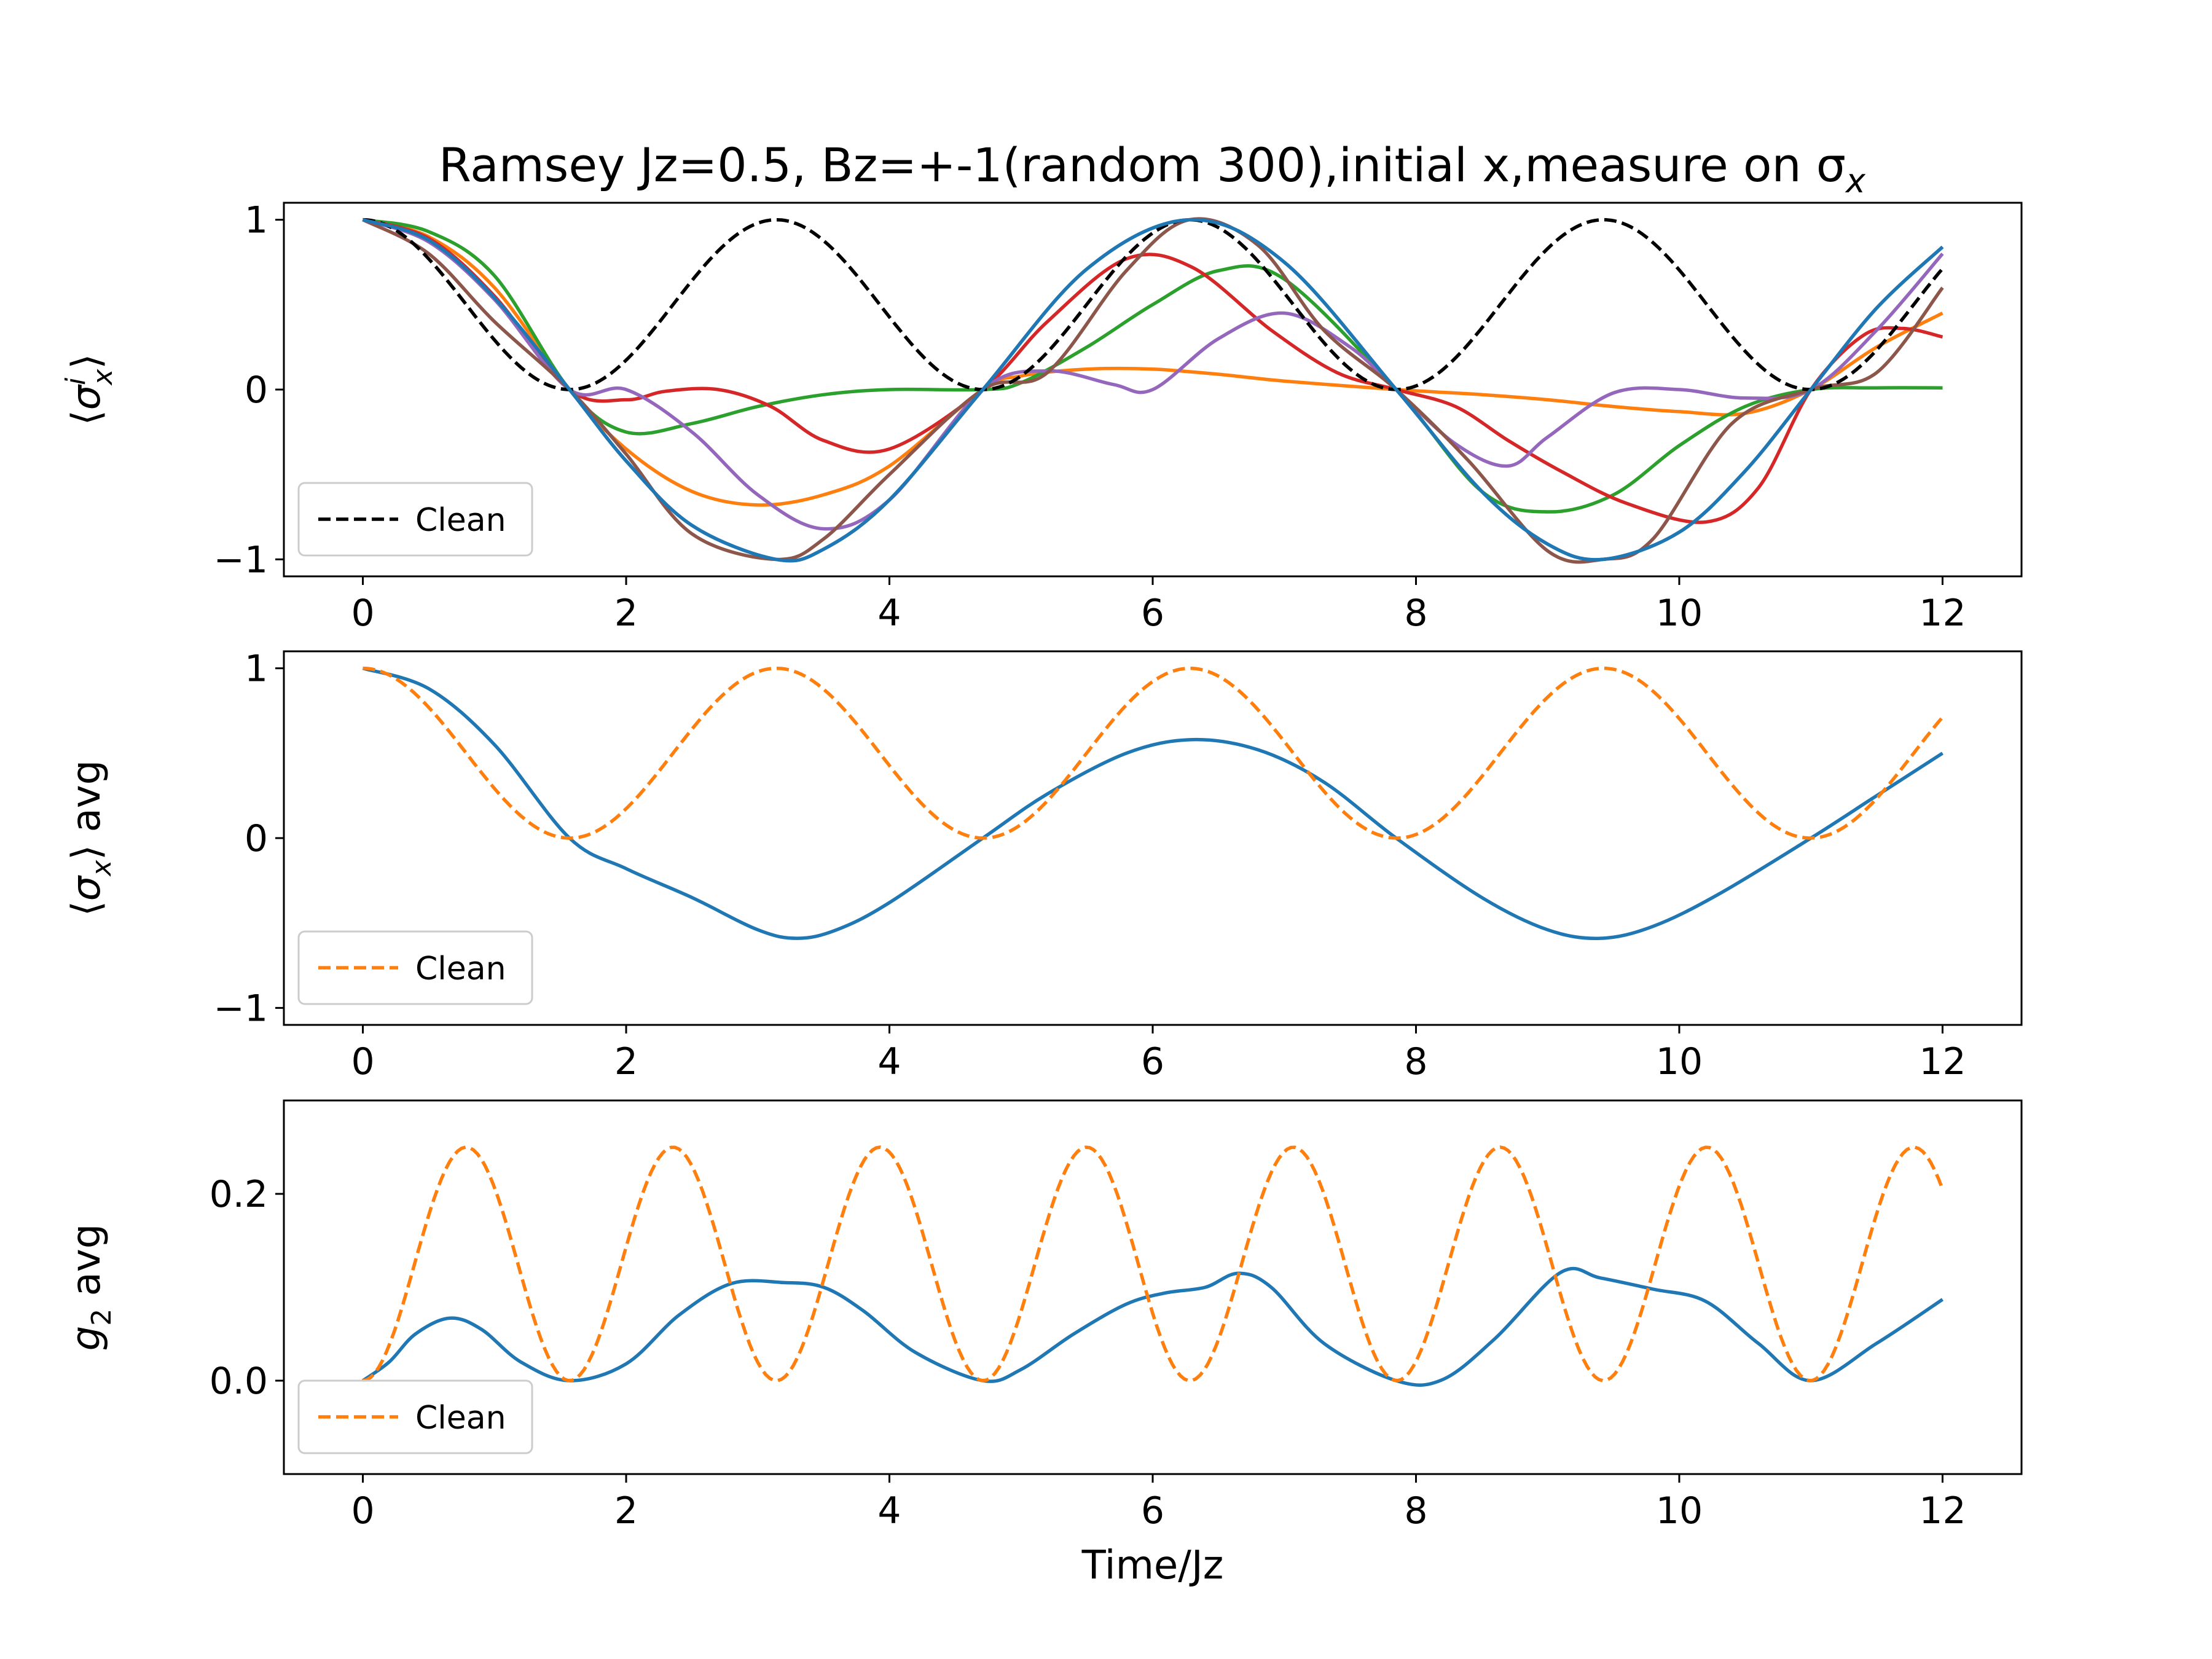  I want to click on y-axis-label: ⟨σx⟩ avg, so click(90, 838).